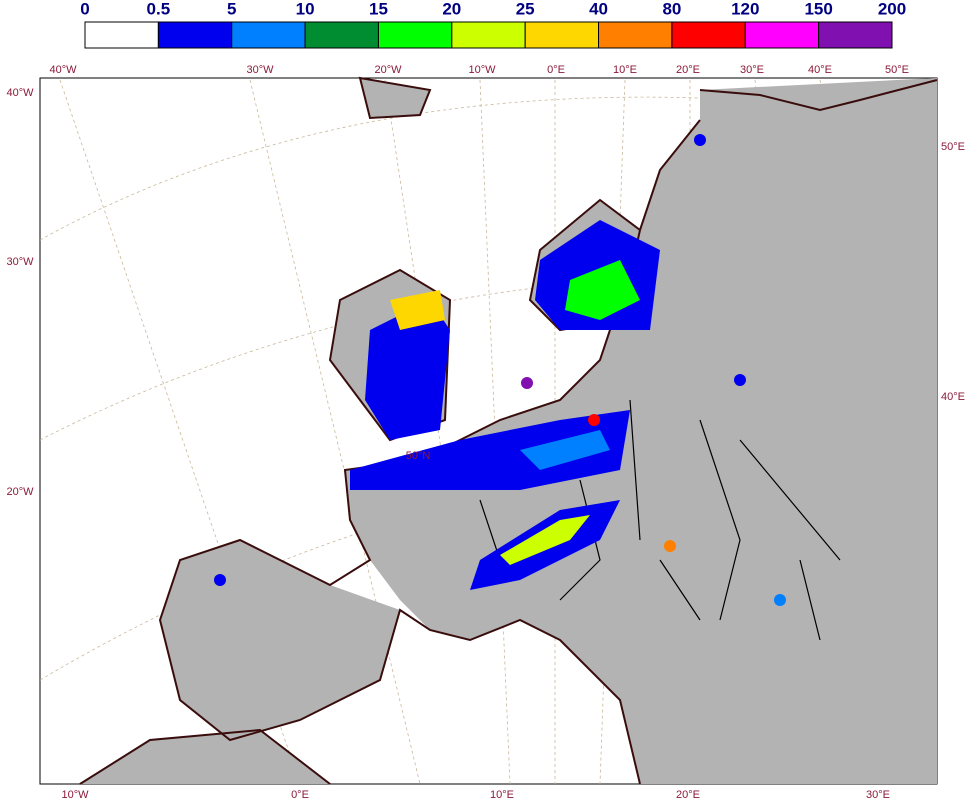 This screenshot has width=973, height=800. Describe the element at coordinates (84, 9) in the screenshot. I see `legend-label: 0` at that location.